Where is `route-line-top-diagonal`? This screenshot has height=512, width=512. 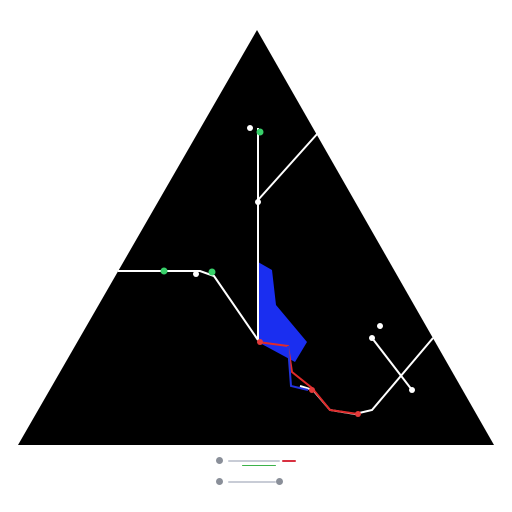 route-line-top-diagonal is located at coordinates (288, 166).